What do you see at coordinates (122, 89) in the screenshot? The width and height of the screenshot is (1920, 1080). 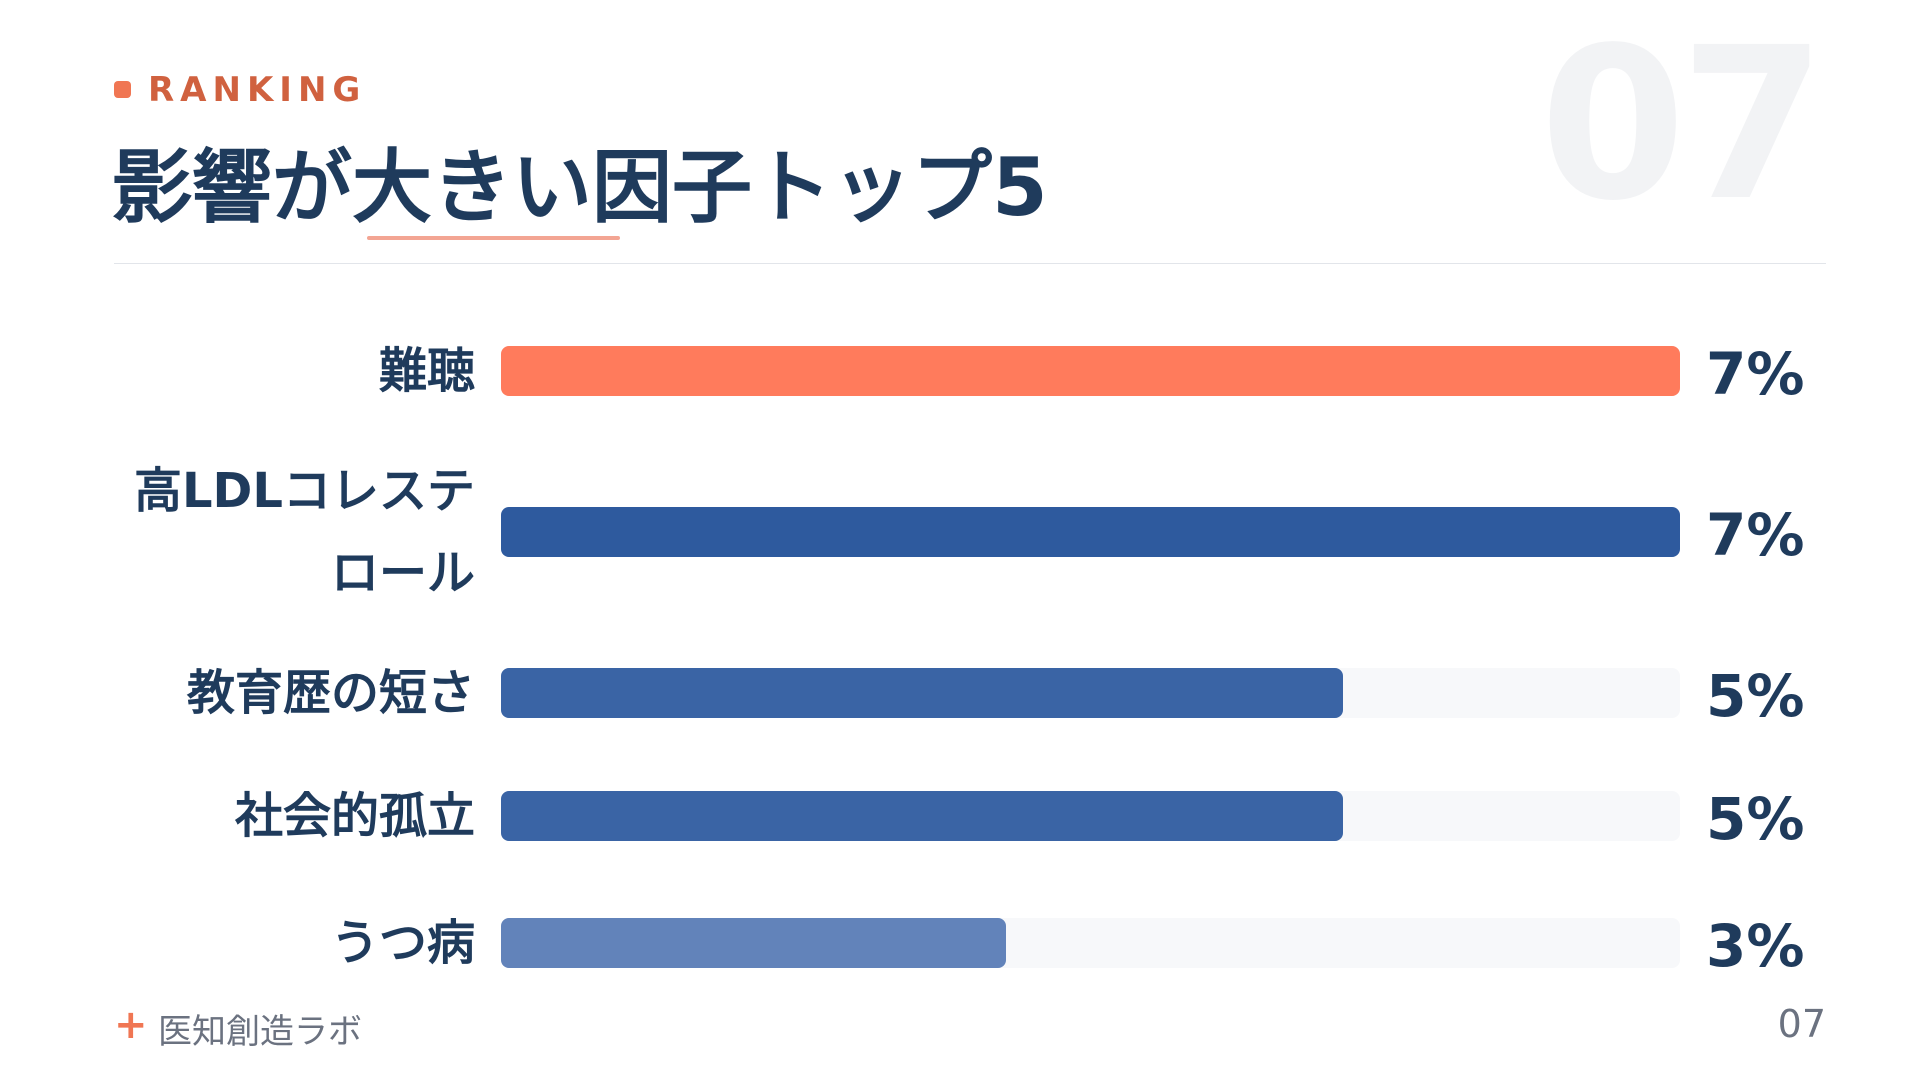 I see `eyebrow-dot` at bounding box center [122, 89].